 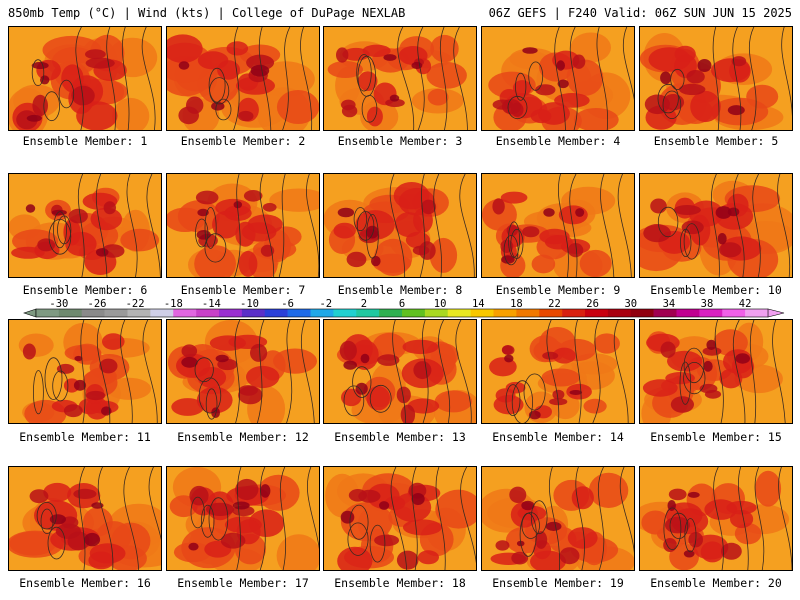 What do you see at coordinates (776, 313) in the screenshot?
I see `colorbar-max-arrow` at bounding box center [776, 313].